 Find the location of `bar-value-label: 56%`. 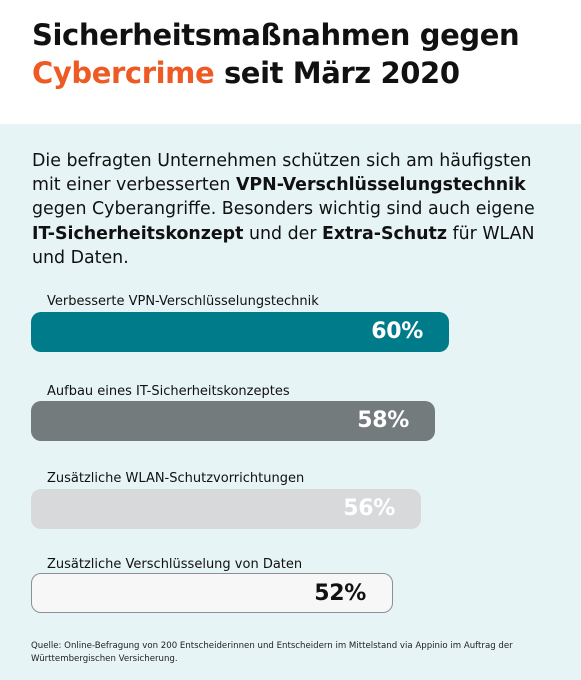

bar-value-label: 56% is located at coordinates (369, 508).